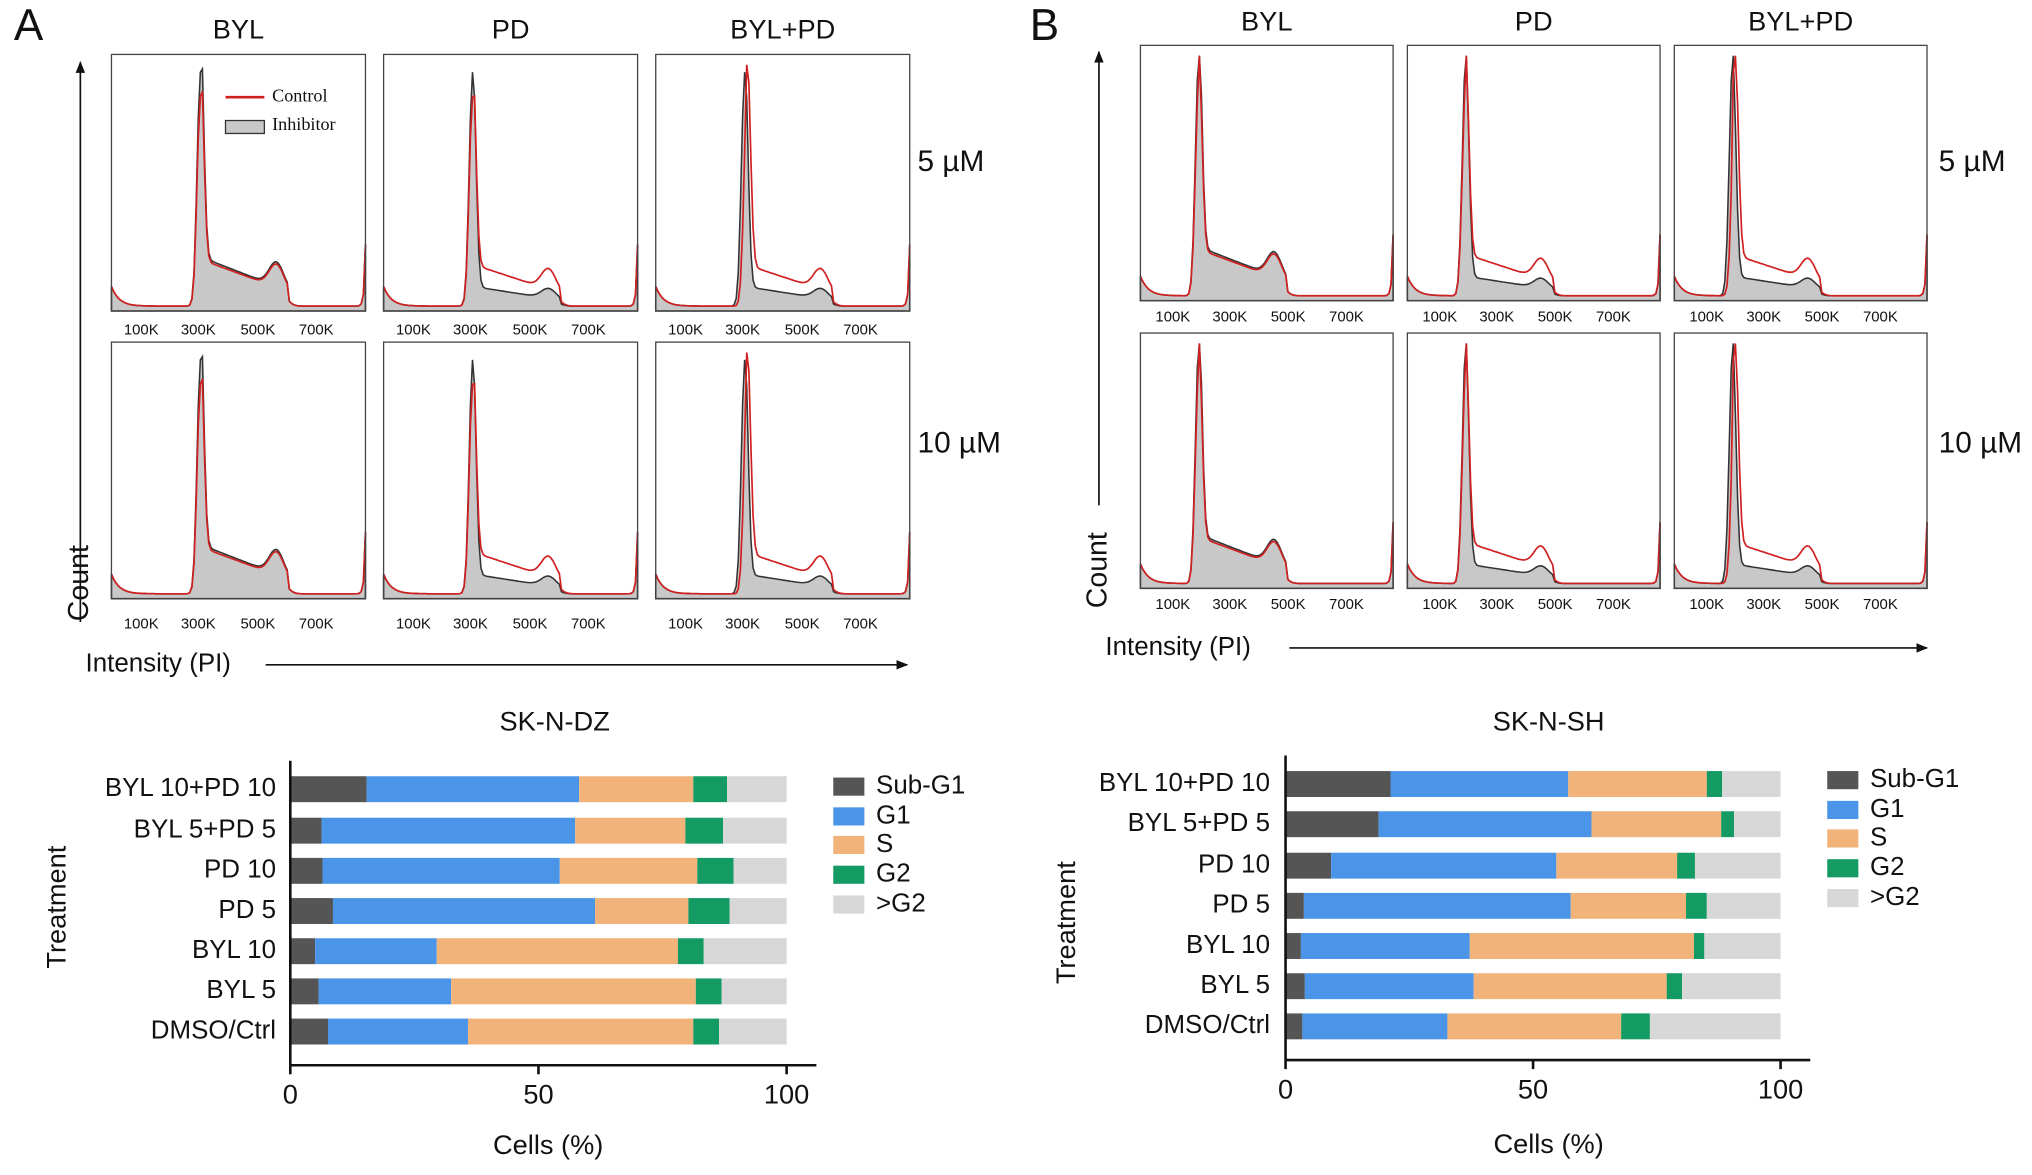 The height and width of the screenshot is (1175, 2032). I want to click on column-title: PD, so click(511, 28).